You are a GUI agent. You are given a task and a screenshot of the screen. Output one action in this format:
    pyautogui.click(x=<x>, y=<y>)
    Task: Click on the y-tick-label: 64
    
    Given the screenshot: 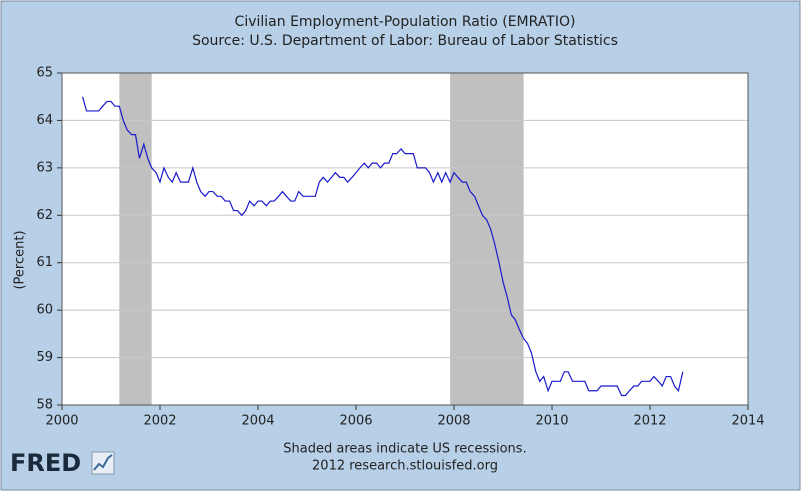 What is the action you would take?
    pyautogui.click(x=44, y=120)
    